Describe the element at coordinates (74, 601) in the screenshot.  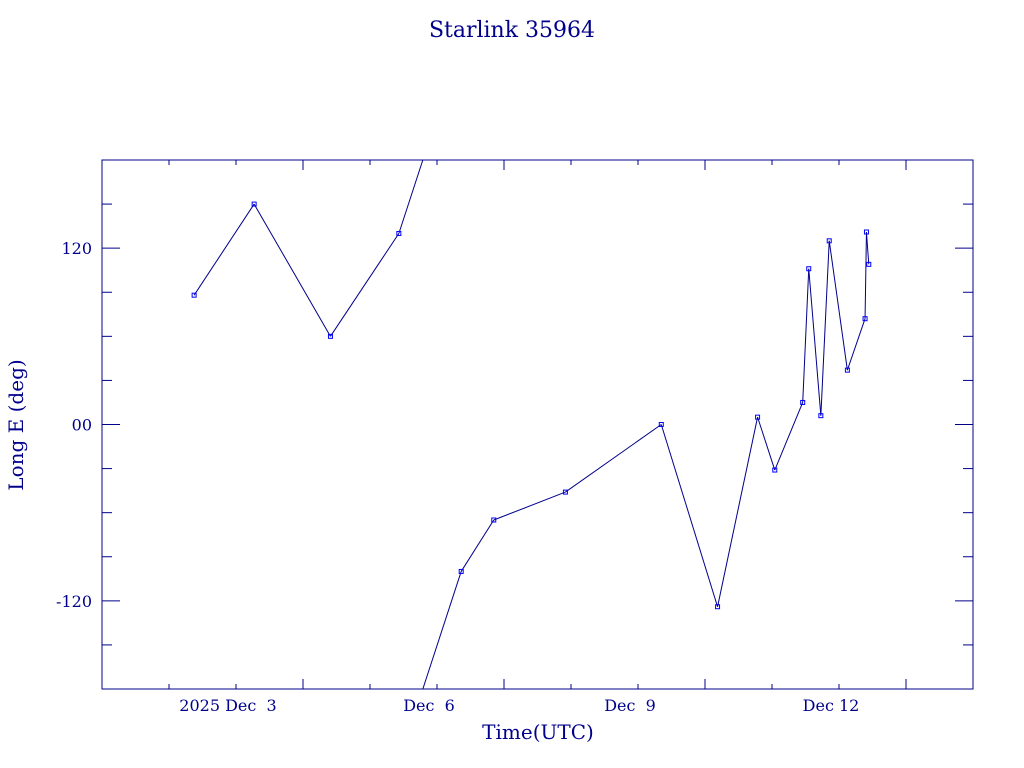
I see `y-tick-label: -120` at that location.